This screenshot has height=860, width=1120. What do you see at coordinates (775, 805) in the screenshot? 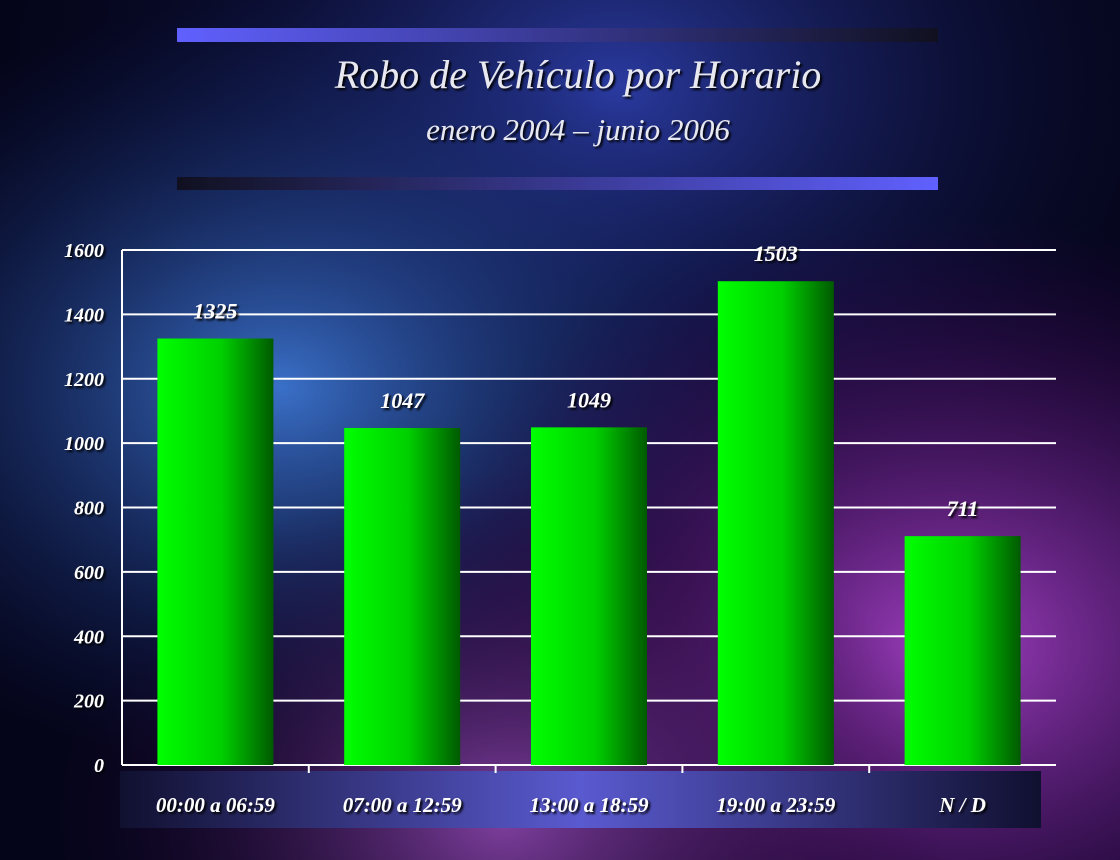
I see `x-tick-label: 19:00 a 23:59` at bounding box center [775, 805].